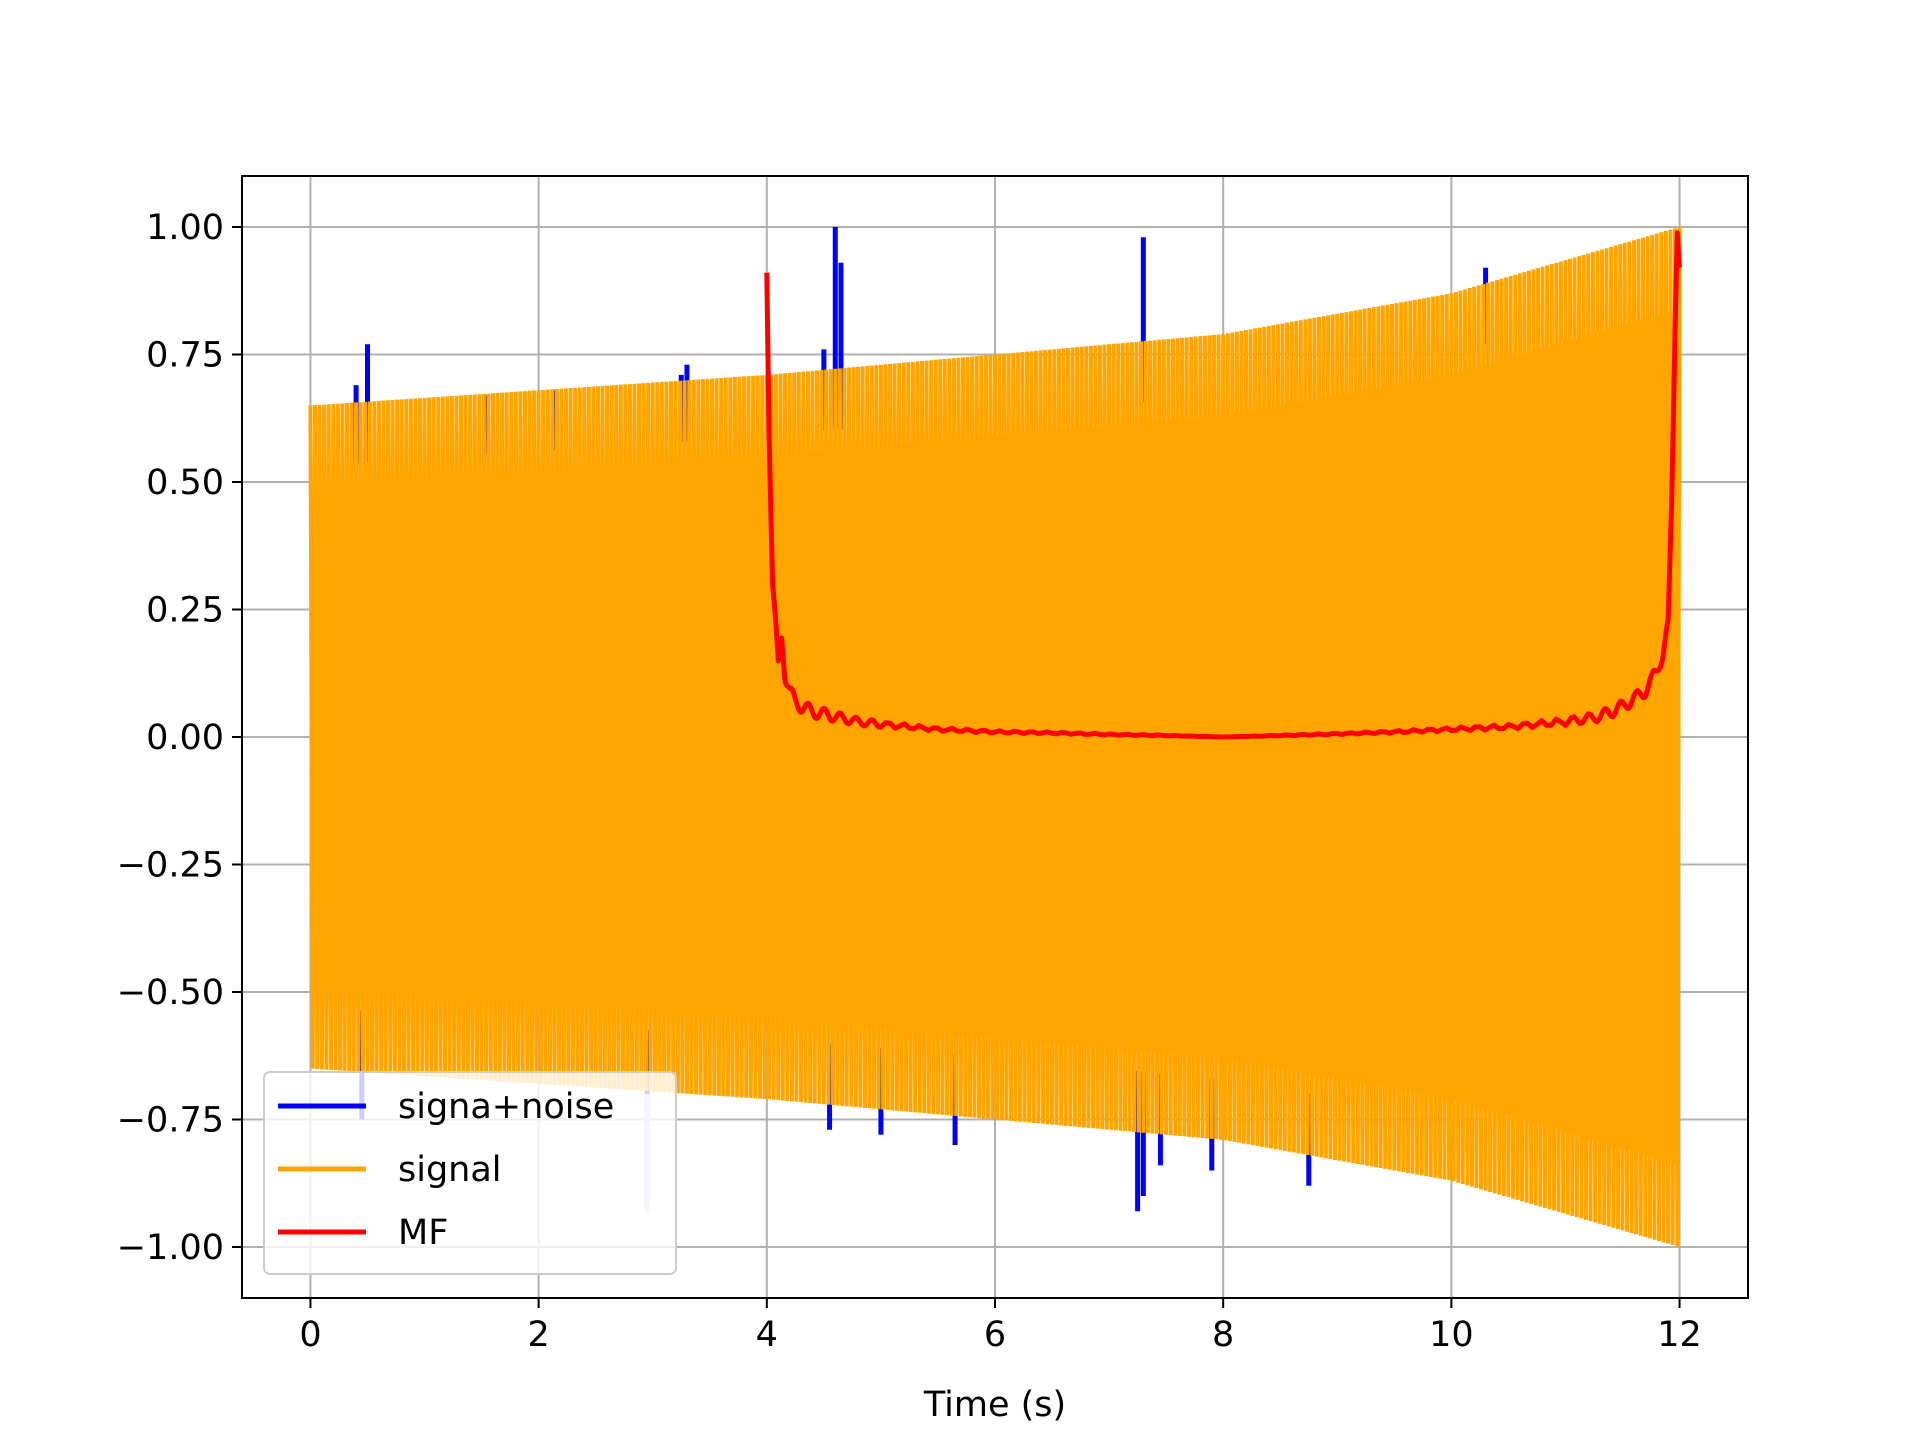 This screenshot has width=1920, height=1440. I want to click on x-tick-label: 2, so click(538, 1335).